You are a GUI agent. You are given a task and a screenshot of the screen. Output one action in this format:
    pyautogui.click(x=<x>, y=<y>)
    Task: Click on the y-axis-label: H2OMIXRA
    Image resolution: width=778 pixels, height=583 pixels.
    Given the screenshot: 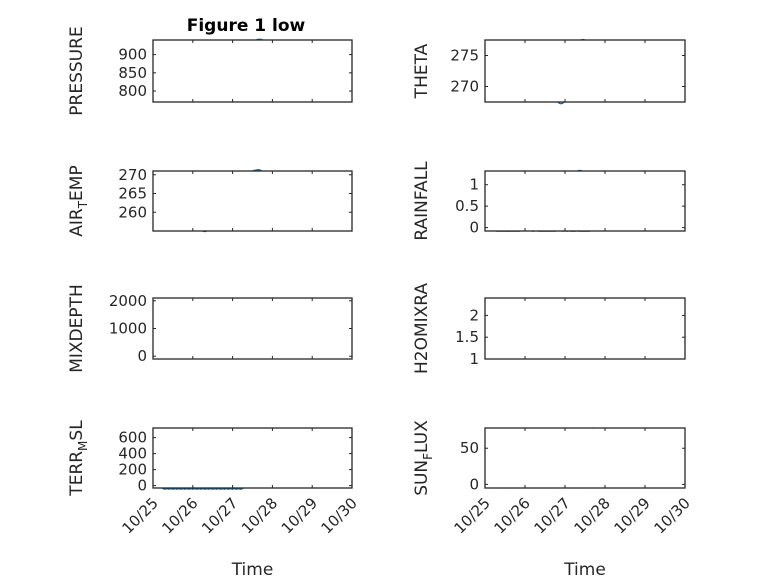 What is the action you would take?
    pyautogui.click(x=422, y=328)
    